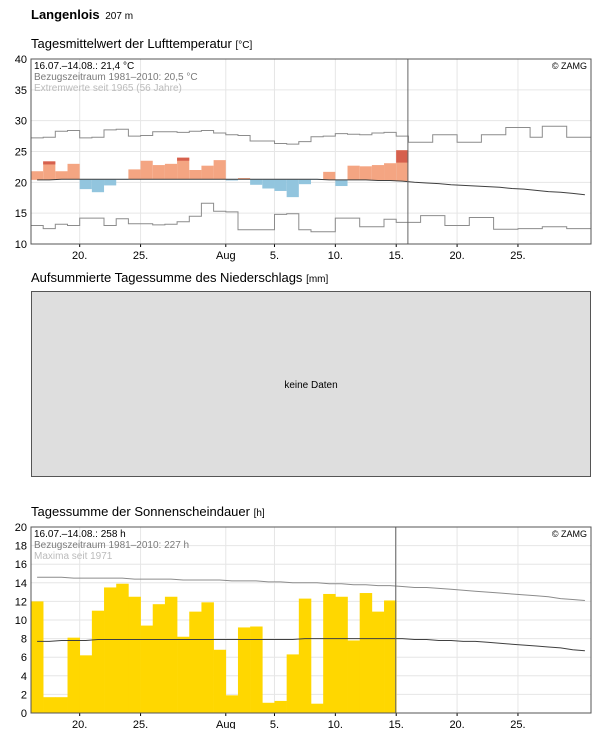 Image resolution: width=596 pixels, height=729 pixels. Describe the element at coordinates (274, 256) in the screenshot. I see `temperature-x-tick-label: 5.` at that location.